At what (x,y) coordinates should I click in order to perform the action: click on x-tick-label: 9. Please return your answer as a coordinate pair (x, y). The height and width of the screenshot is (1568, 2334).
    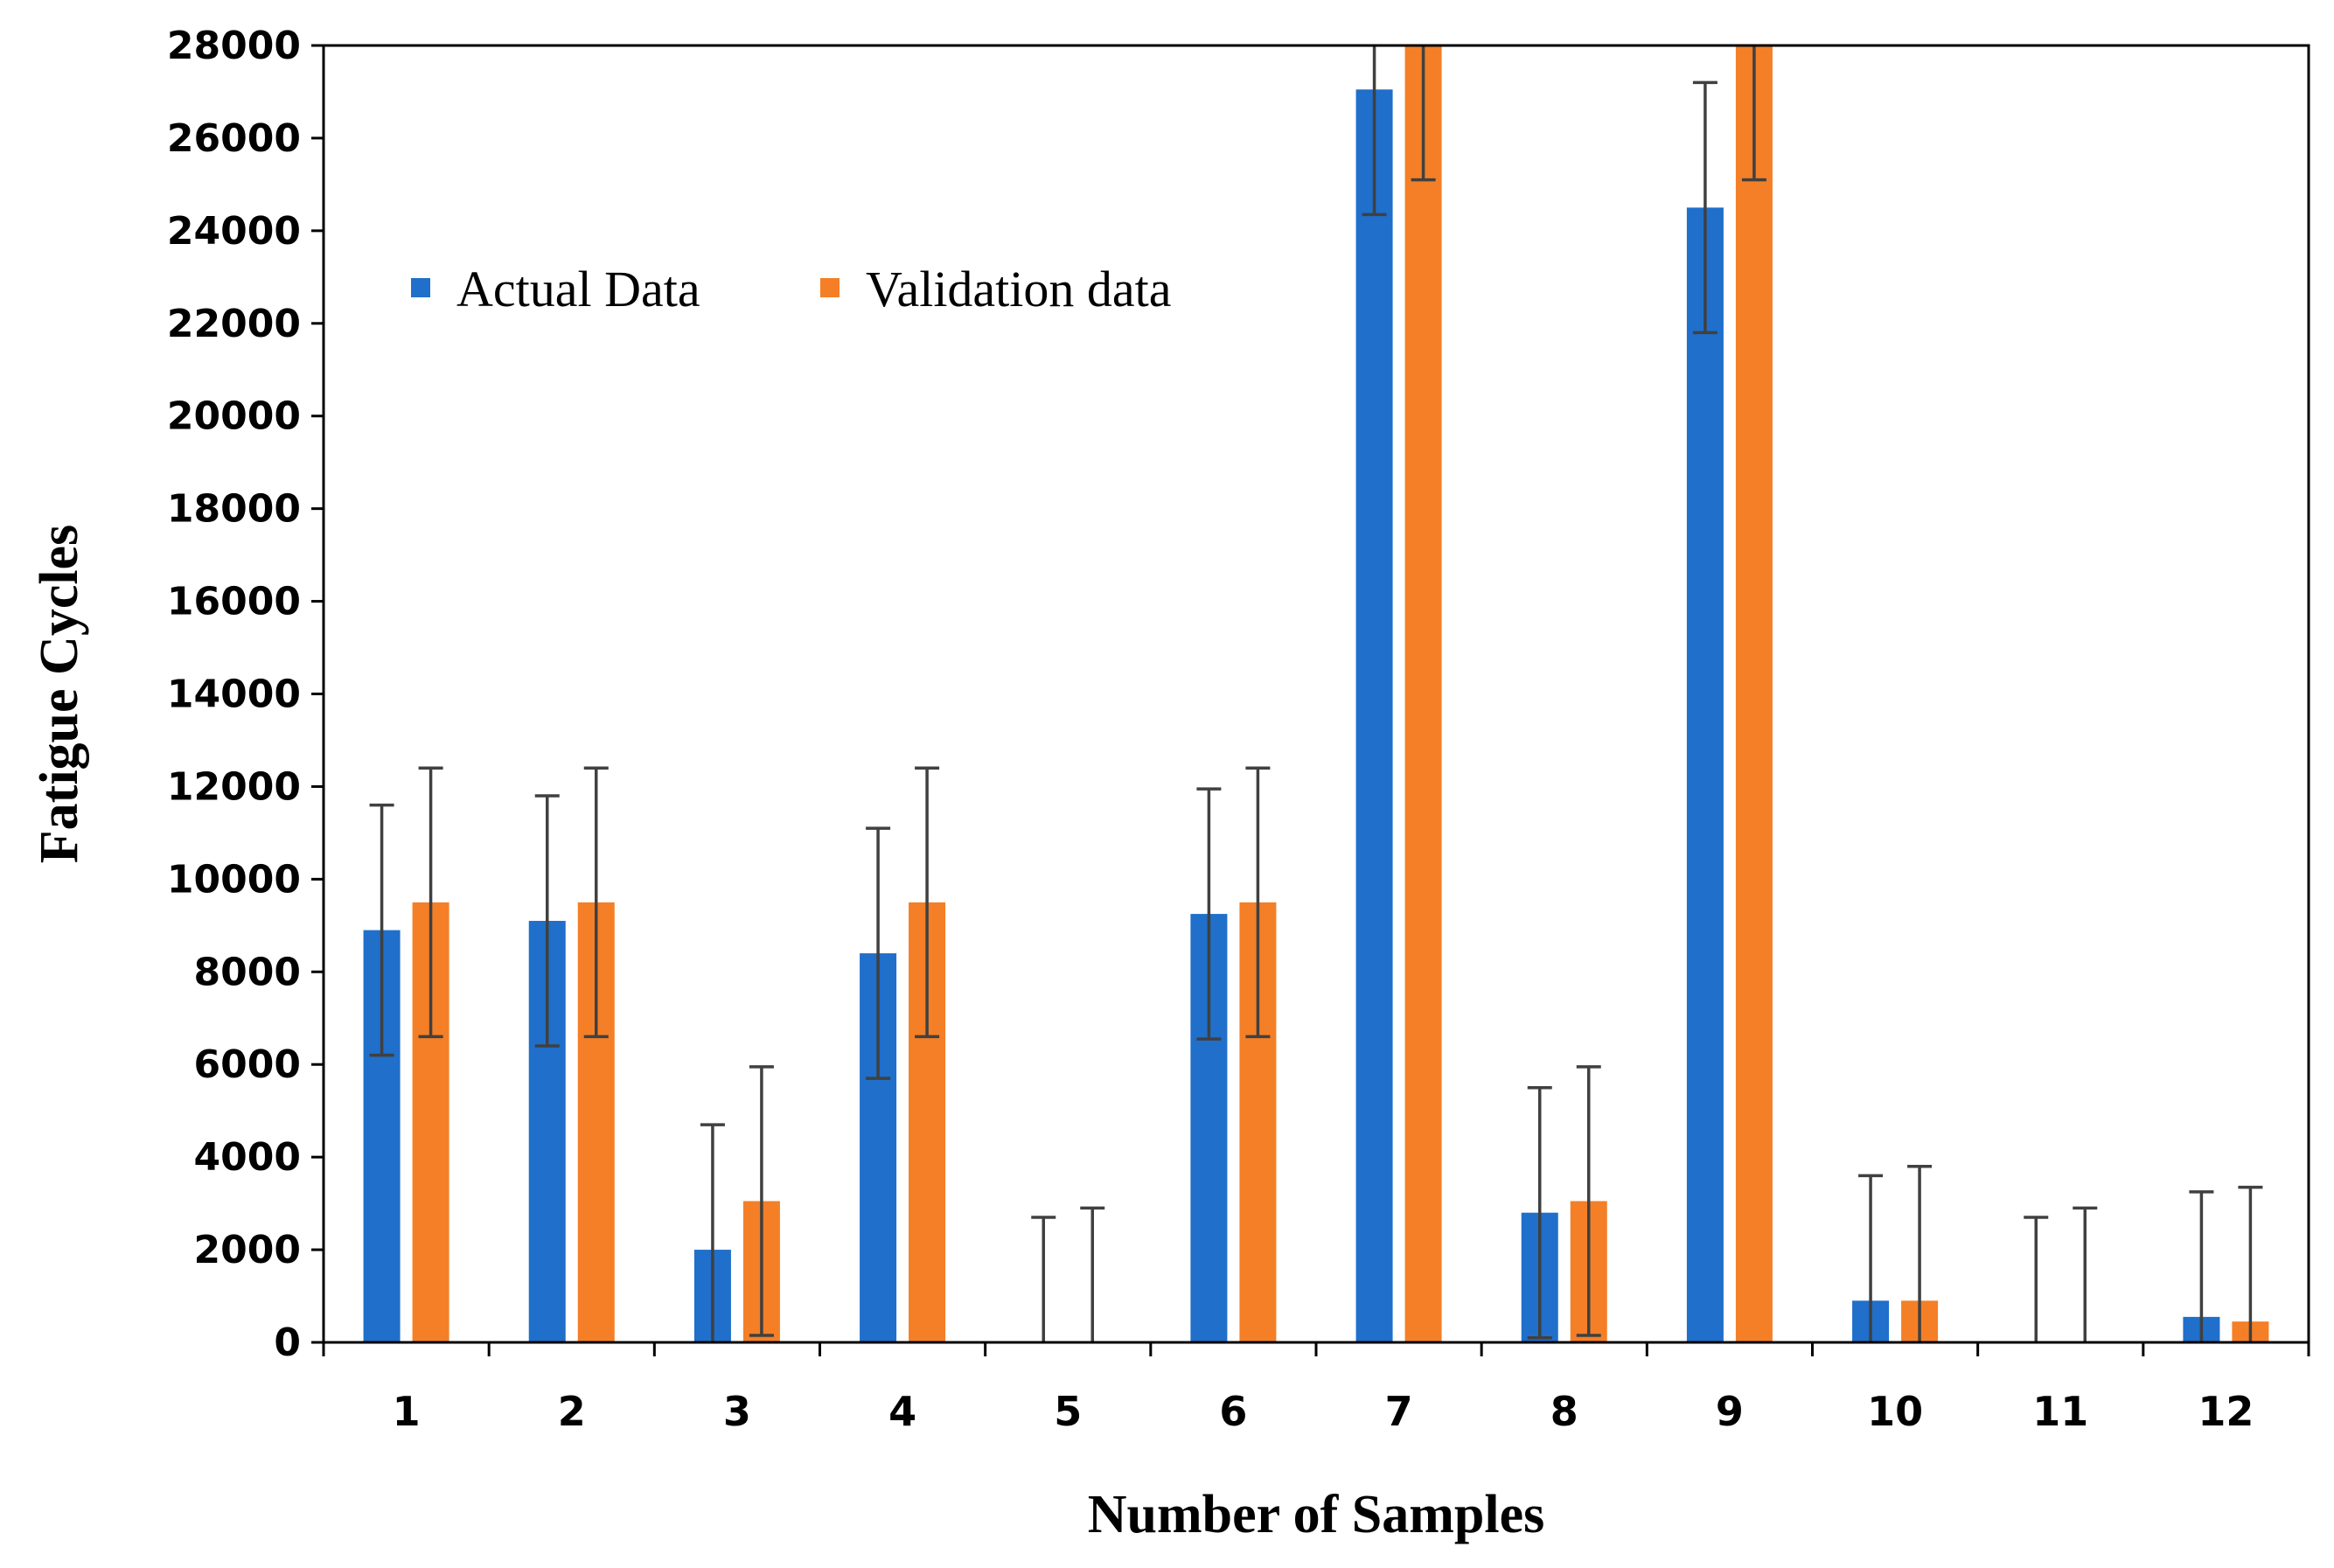
    Looking at the image, I should click on (1730, 1411).